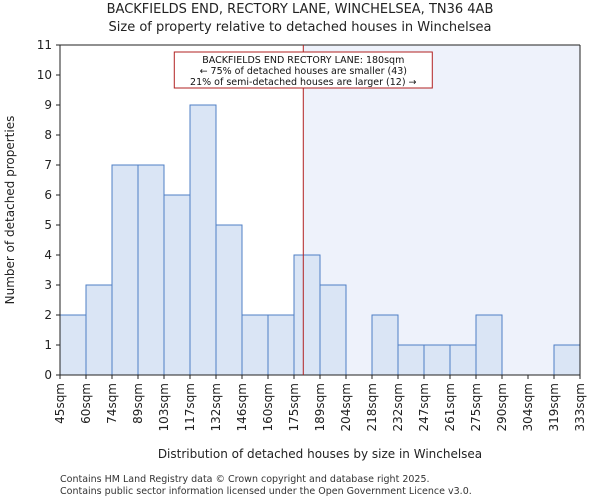 The height and width of the screenshot is (500, 600). Describe the element at coordinates (125, 270) in the screenshot. I see `bar-74sqm` at that location.